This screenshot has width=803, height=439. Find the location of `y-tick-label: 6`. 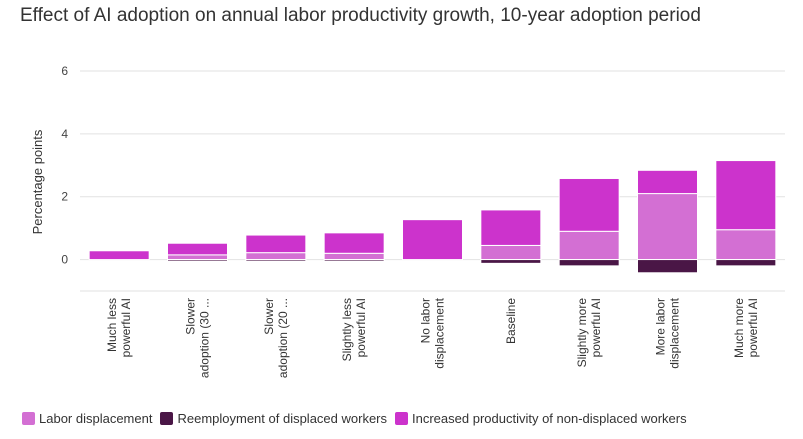

y-tick-label: 6 is located at coordinates (64, 71).